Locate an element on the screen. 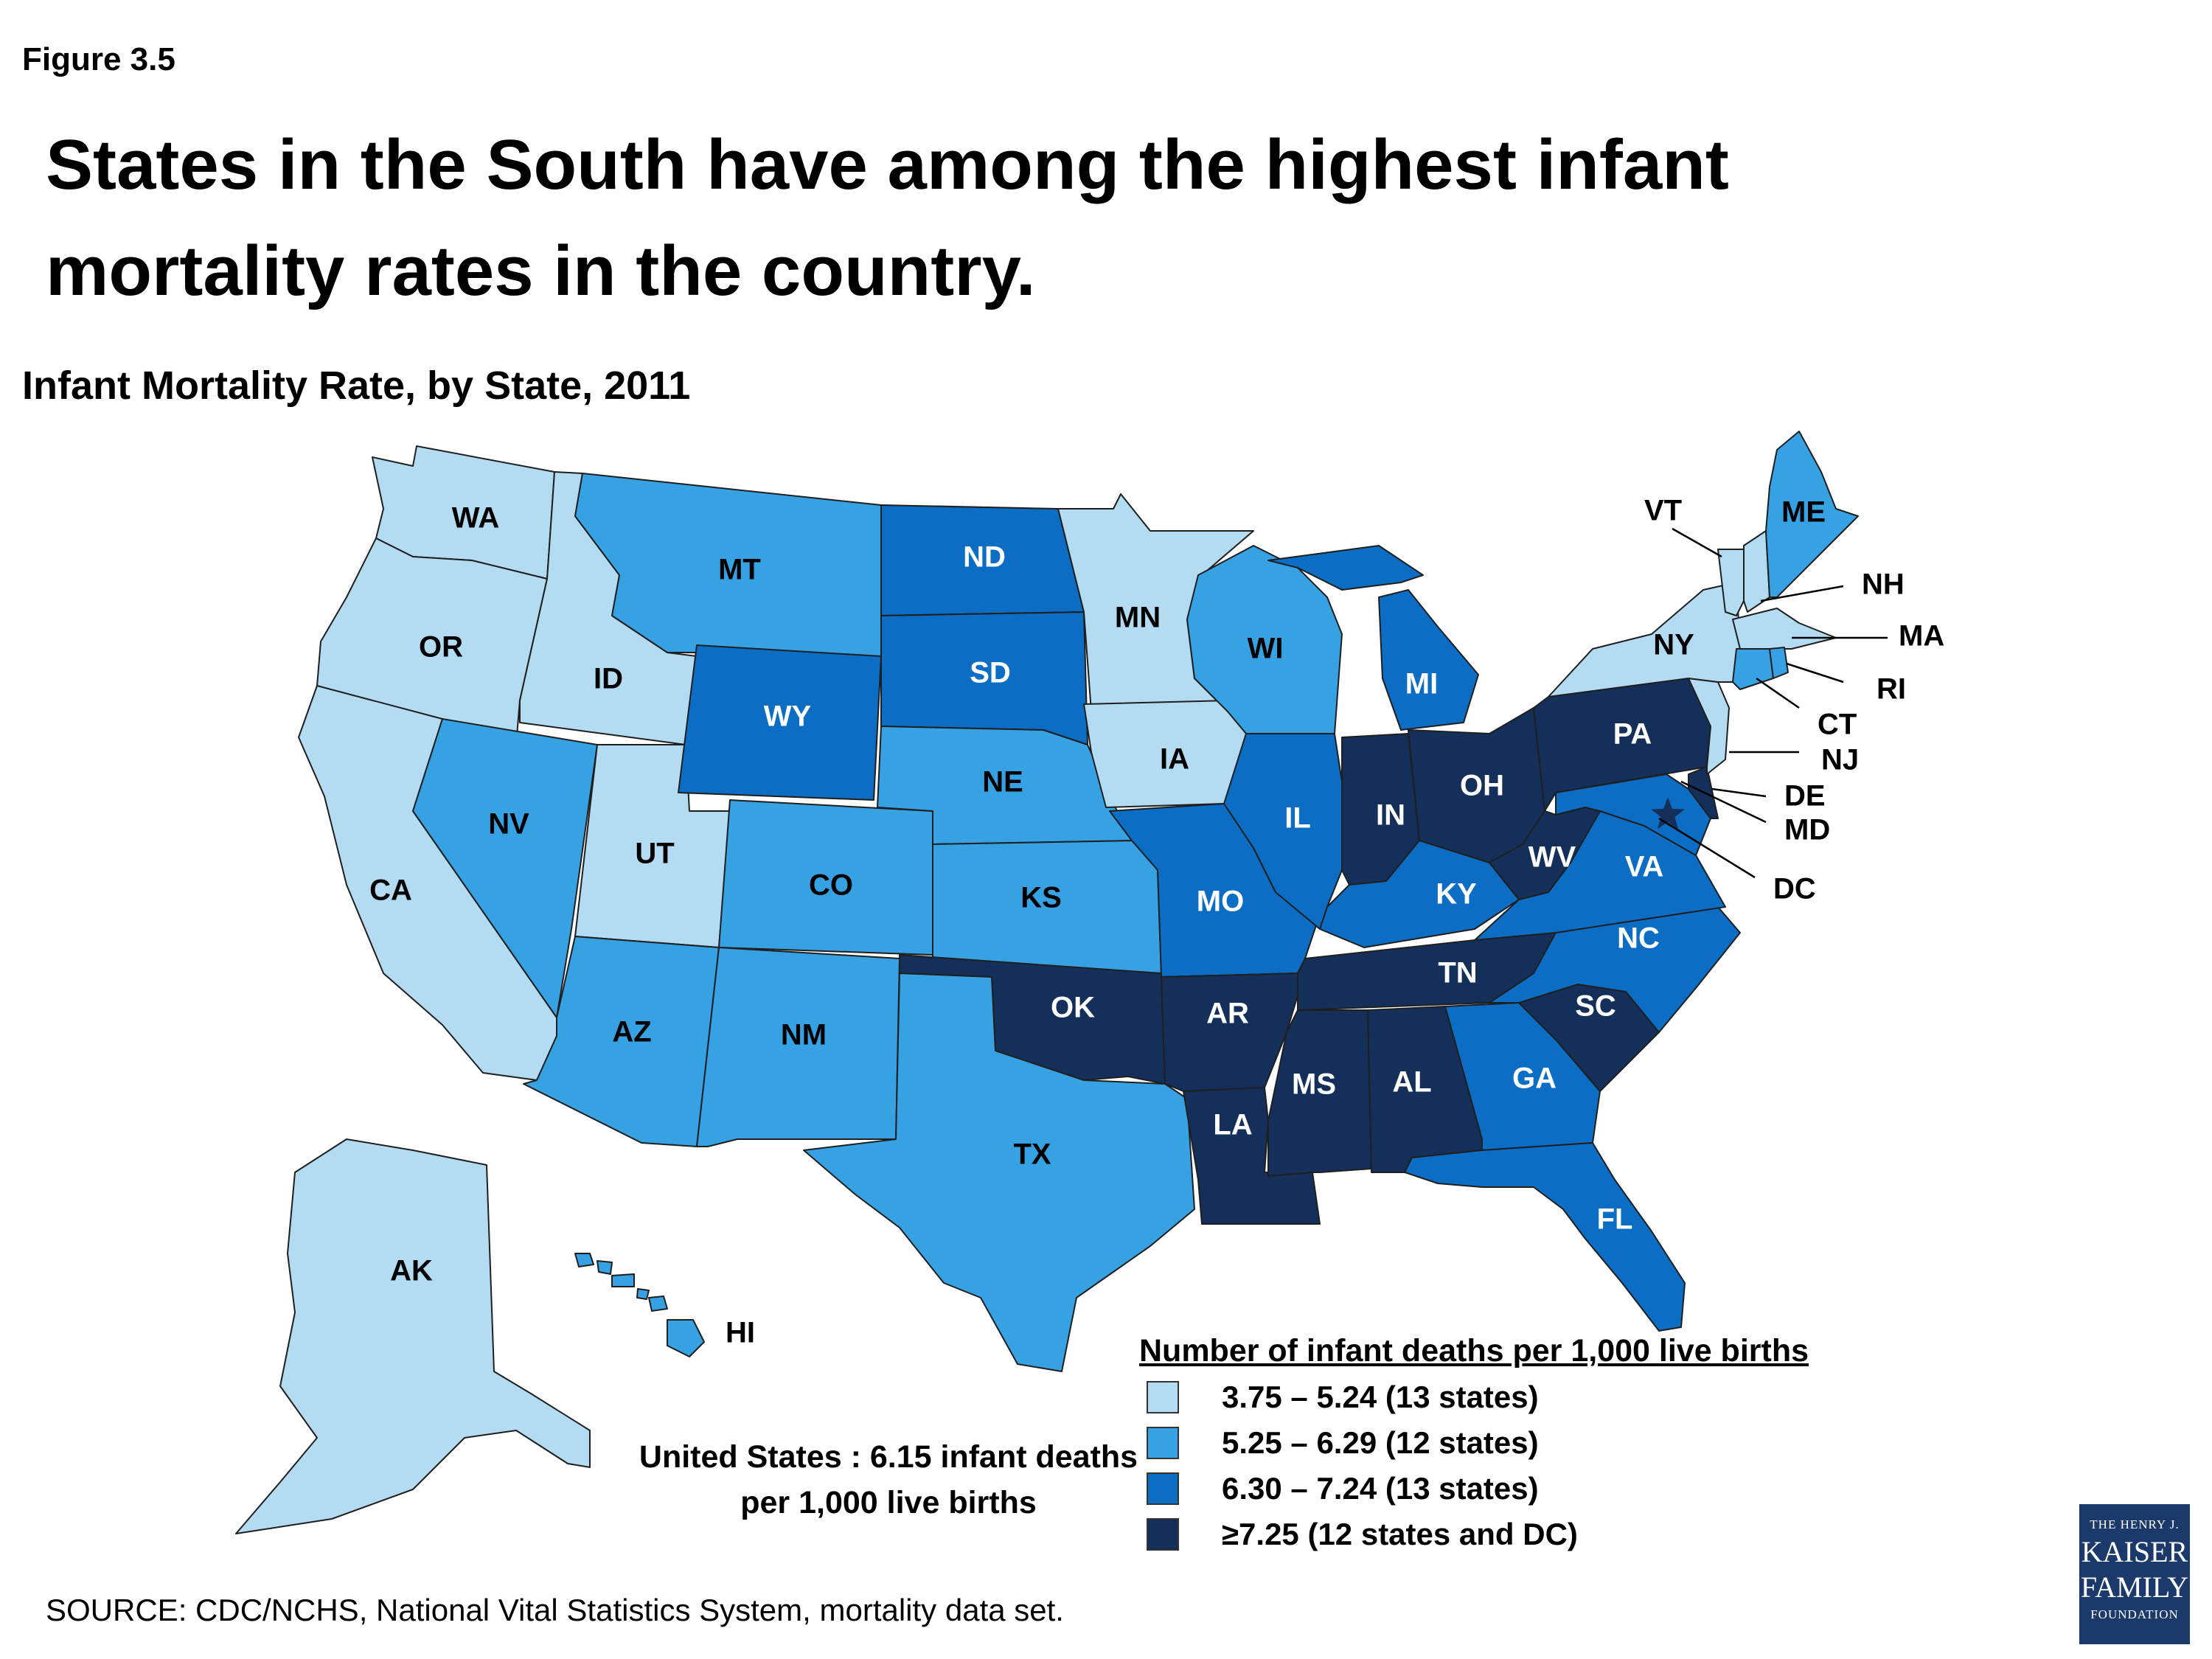 The width and height of the screenshot is (2212, 1659). state-label-wi: WI is located at coordinates (1266, 649).